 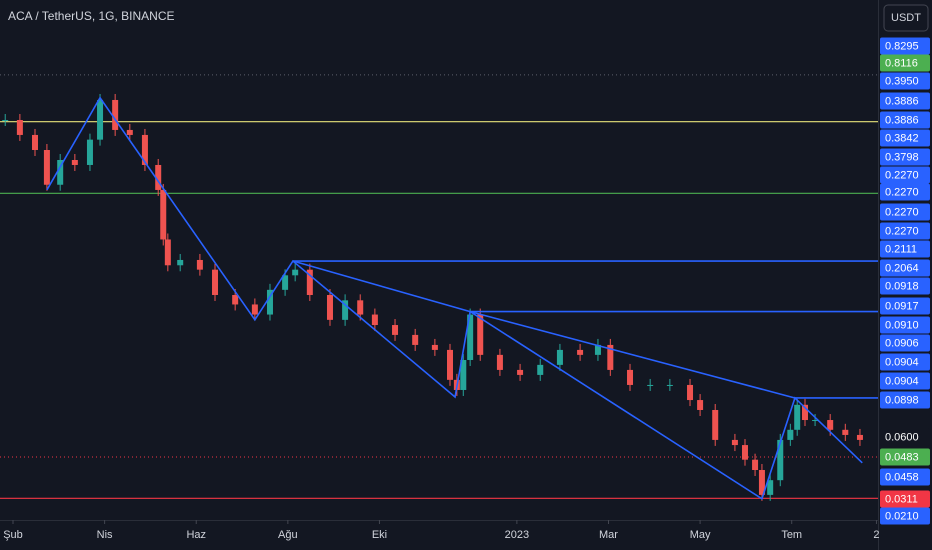 What do you see at coordinates (876, 535) in the screenshot?
I see `x-tick-label: 2` at bounding box center [876, 535].